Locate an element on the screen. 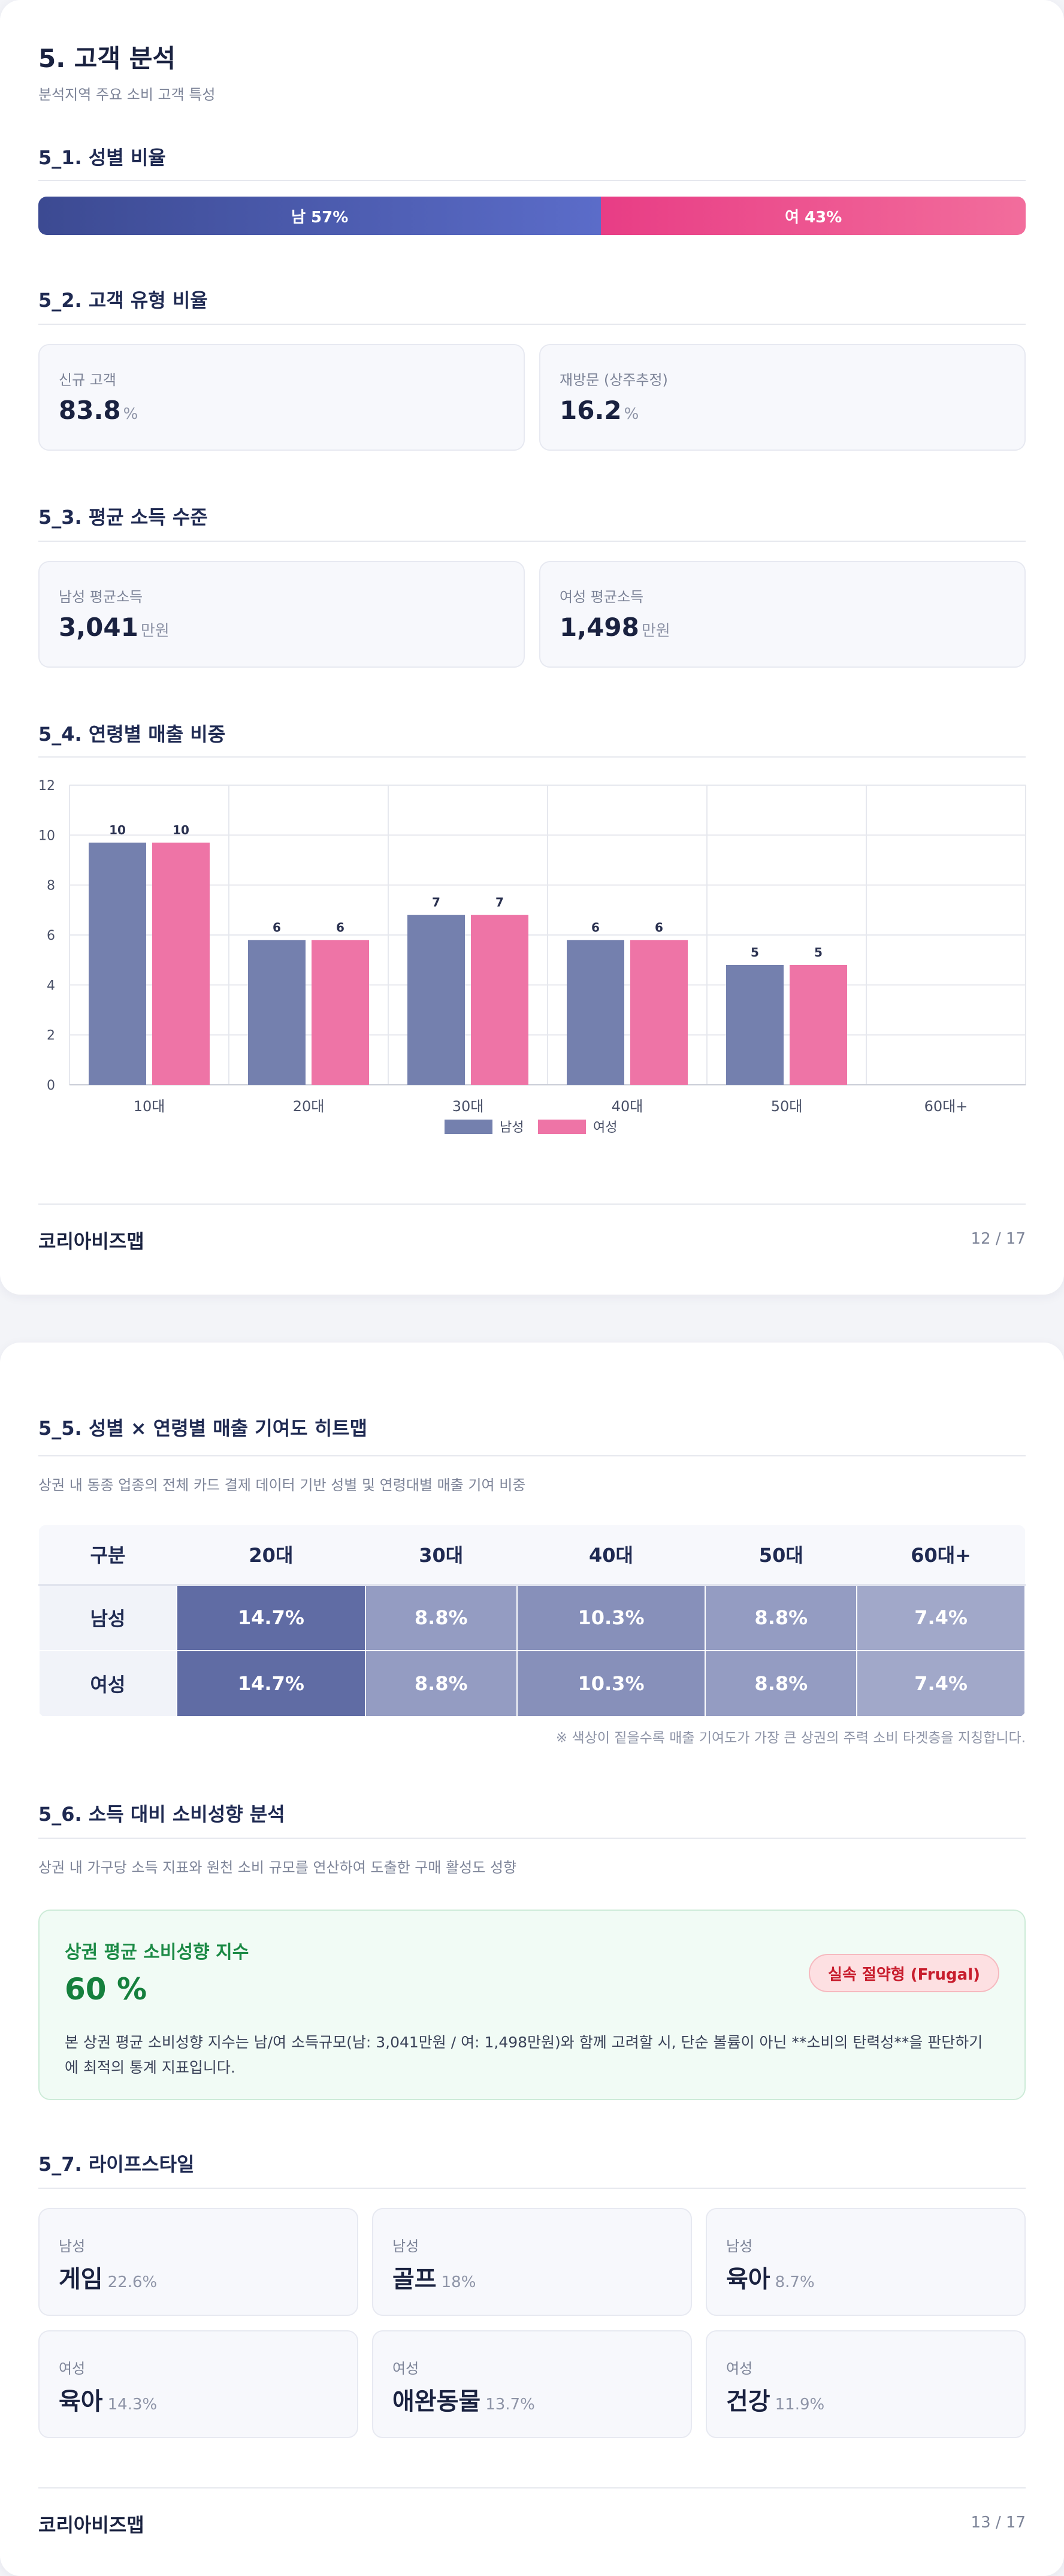  x-tick-label: 40대 is located at coordinates (627, 1107).